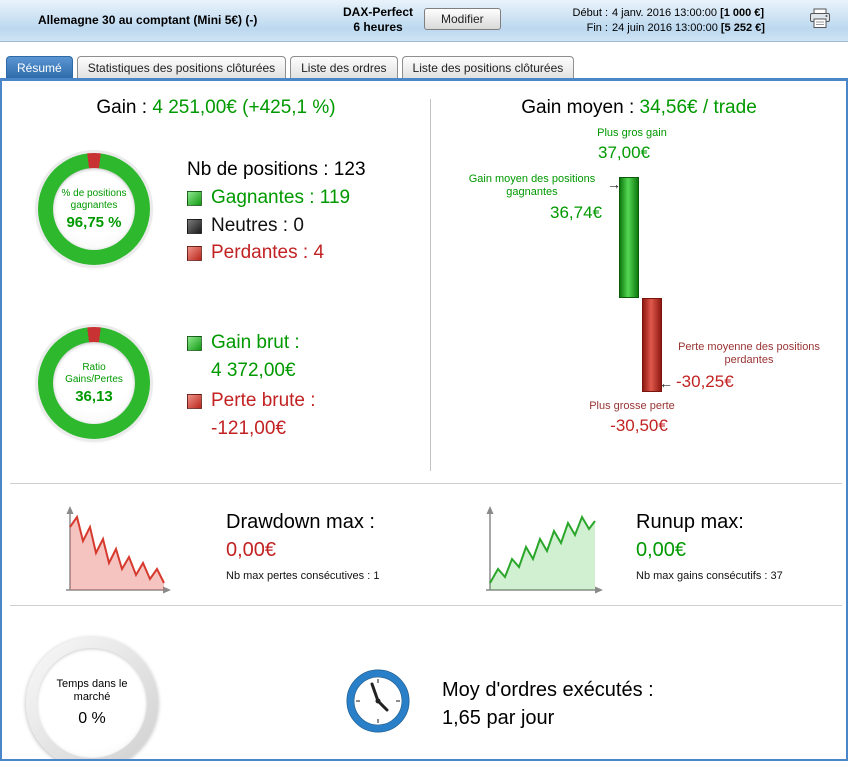 The image size is (848, 761). I want to click on time-in-market-gauge: Temps dans le marché 0 %, so click(92, 698).